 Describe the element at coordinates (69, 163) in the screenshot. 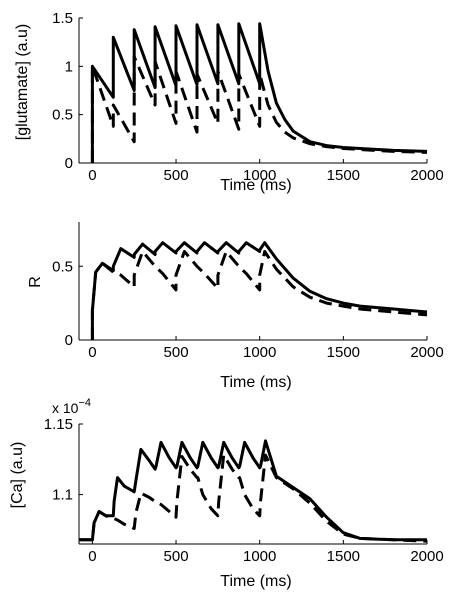

I see `chart-glutamate-ytick-label: 0` at that location.